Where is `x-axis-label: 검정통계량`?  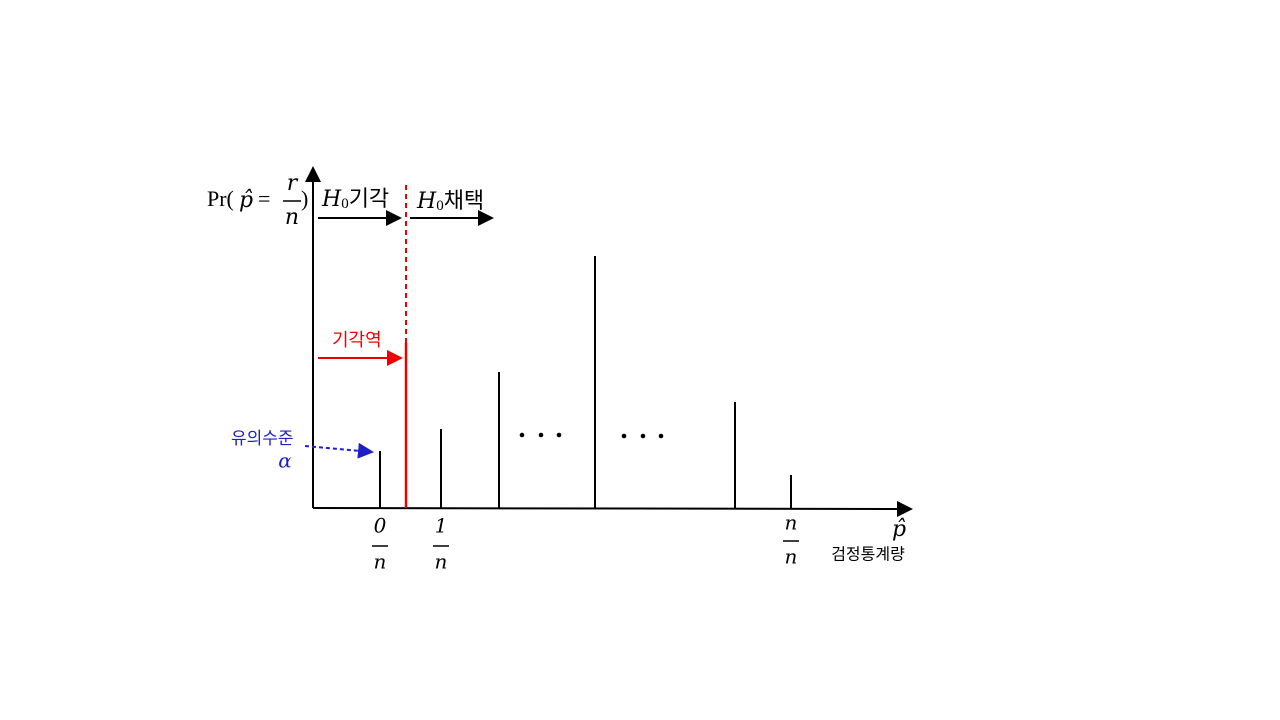
x-axis-label: 검정통계량 is located at coordinates (868, 554).